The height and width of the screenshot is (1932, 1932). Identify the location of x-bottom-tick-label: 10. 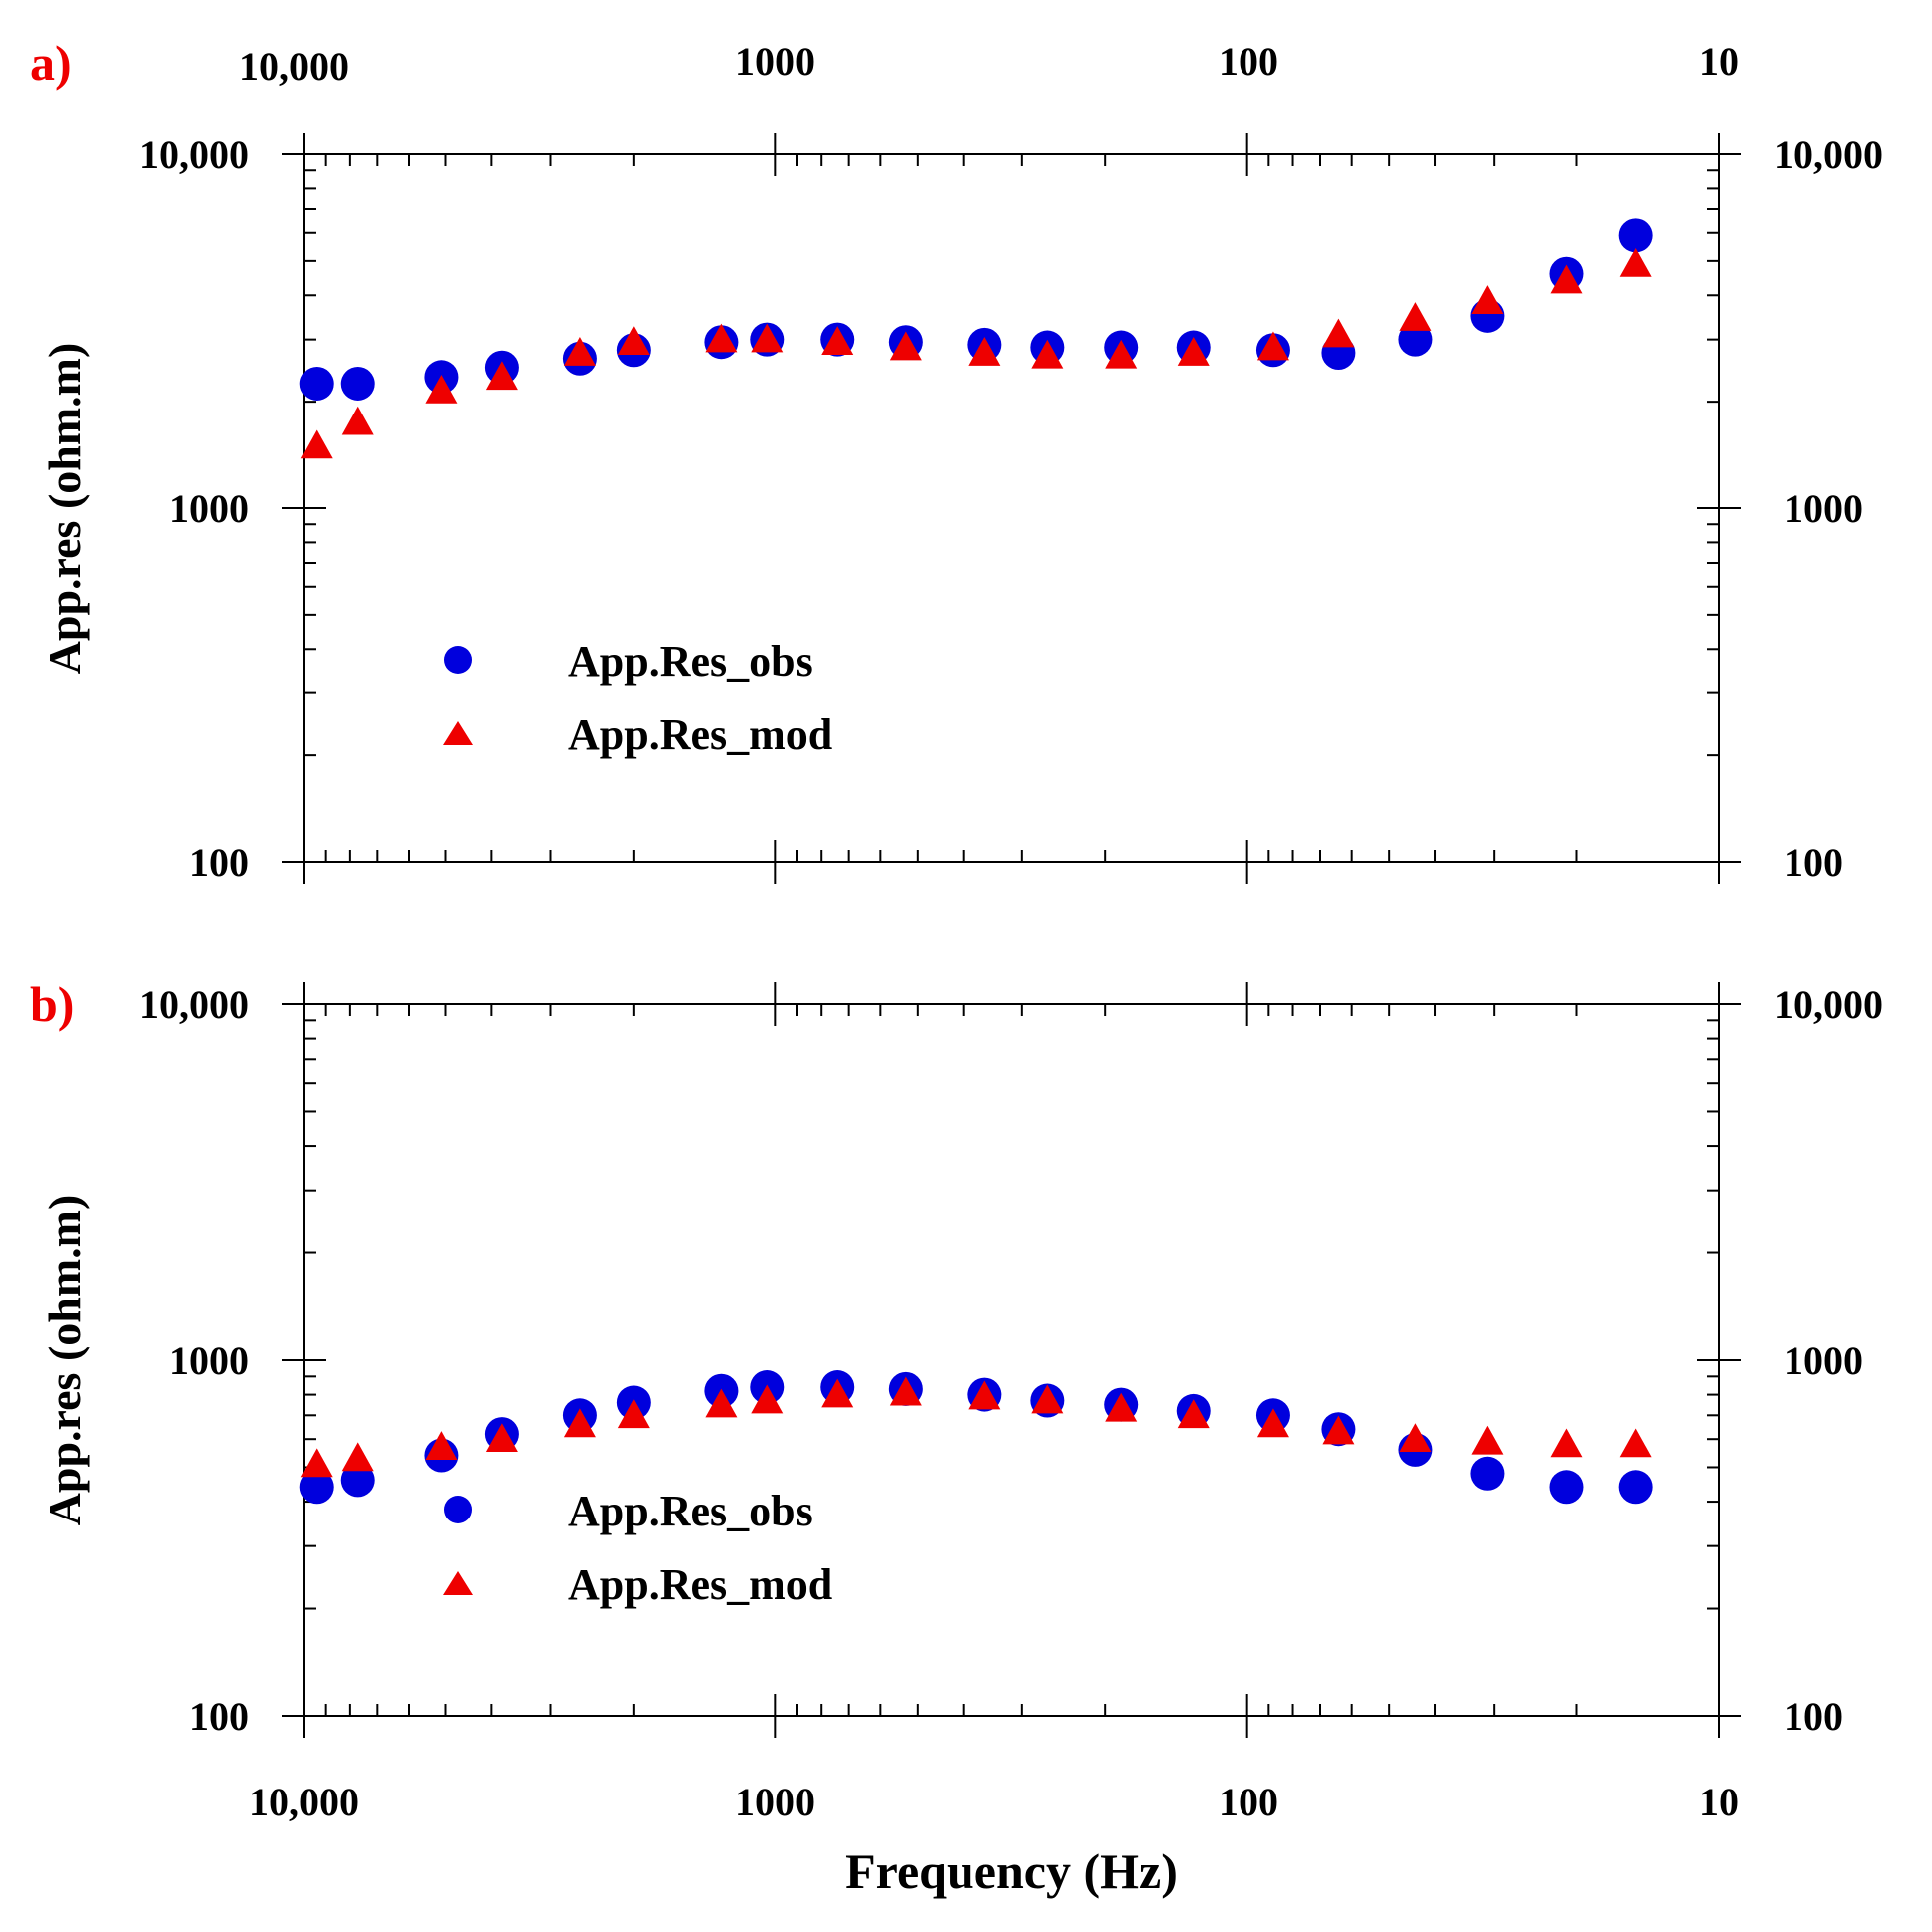
(1719, 1802).